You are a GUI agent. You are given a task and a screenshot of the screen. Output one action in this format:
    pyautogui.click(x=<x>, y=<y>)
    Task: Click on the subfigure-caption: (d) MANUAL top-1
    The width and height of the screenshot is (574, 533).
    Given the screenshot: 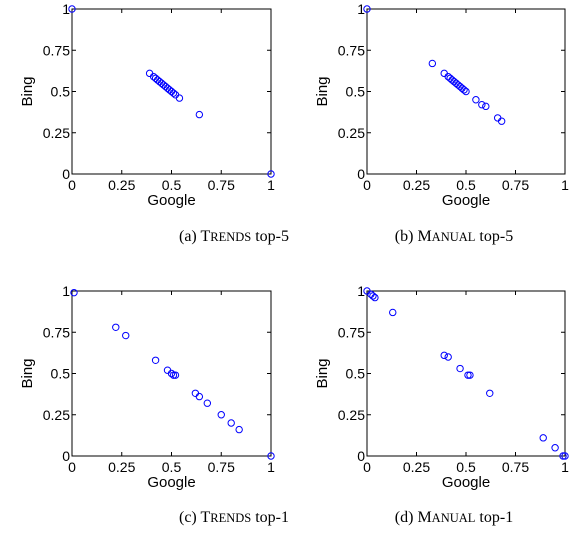 What is the action you would take?
    pyautogui.click(x=454, y=517)
    